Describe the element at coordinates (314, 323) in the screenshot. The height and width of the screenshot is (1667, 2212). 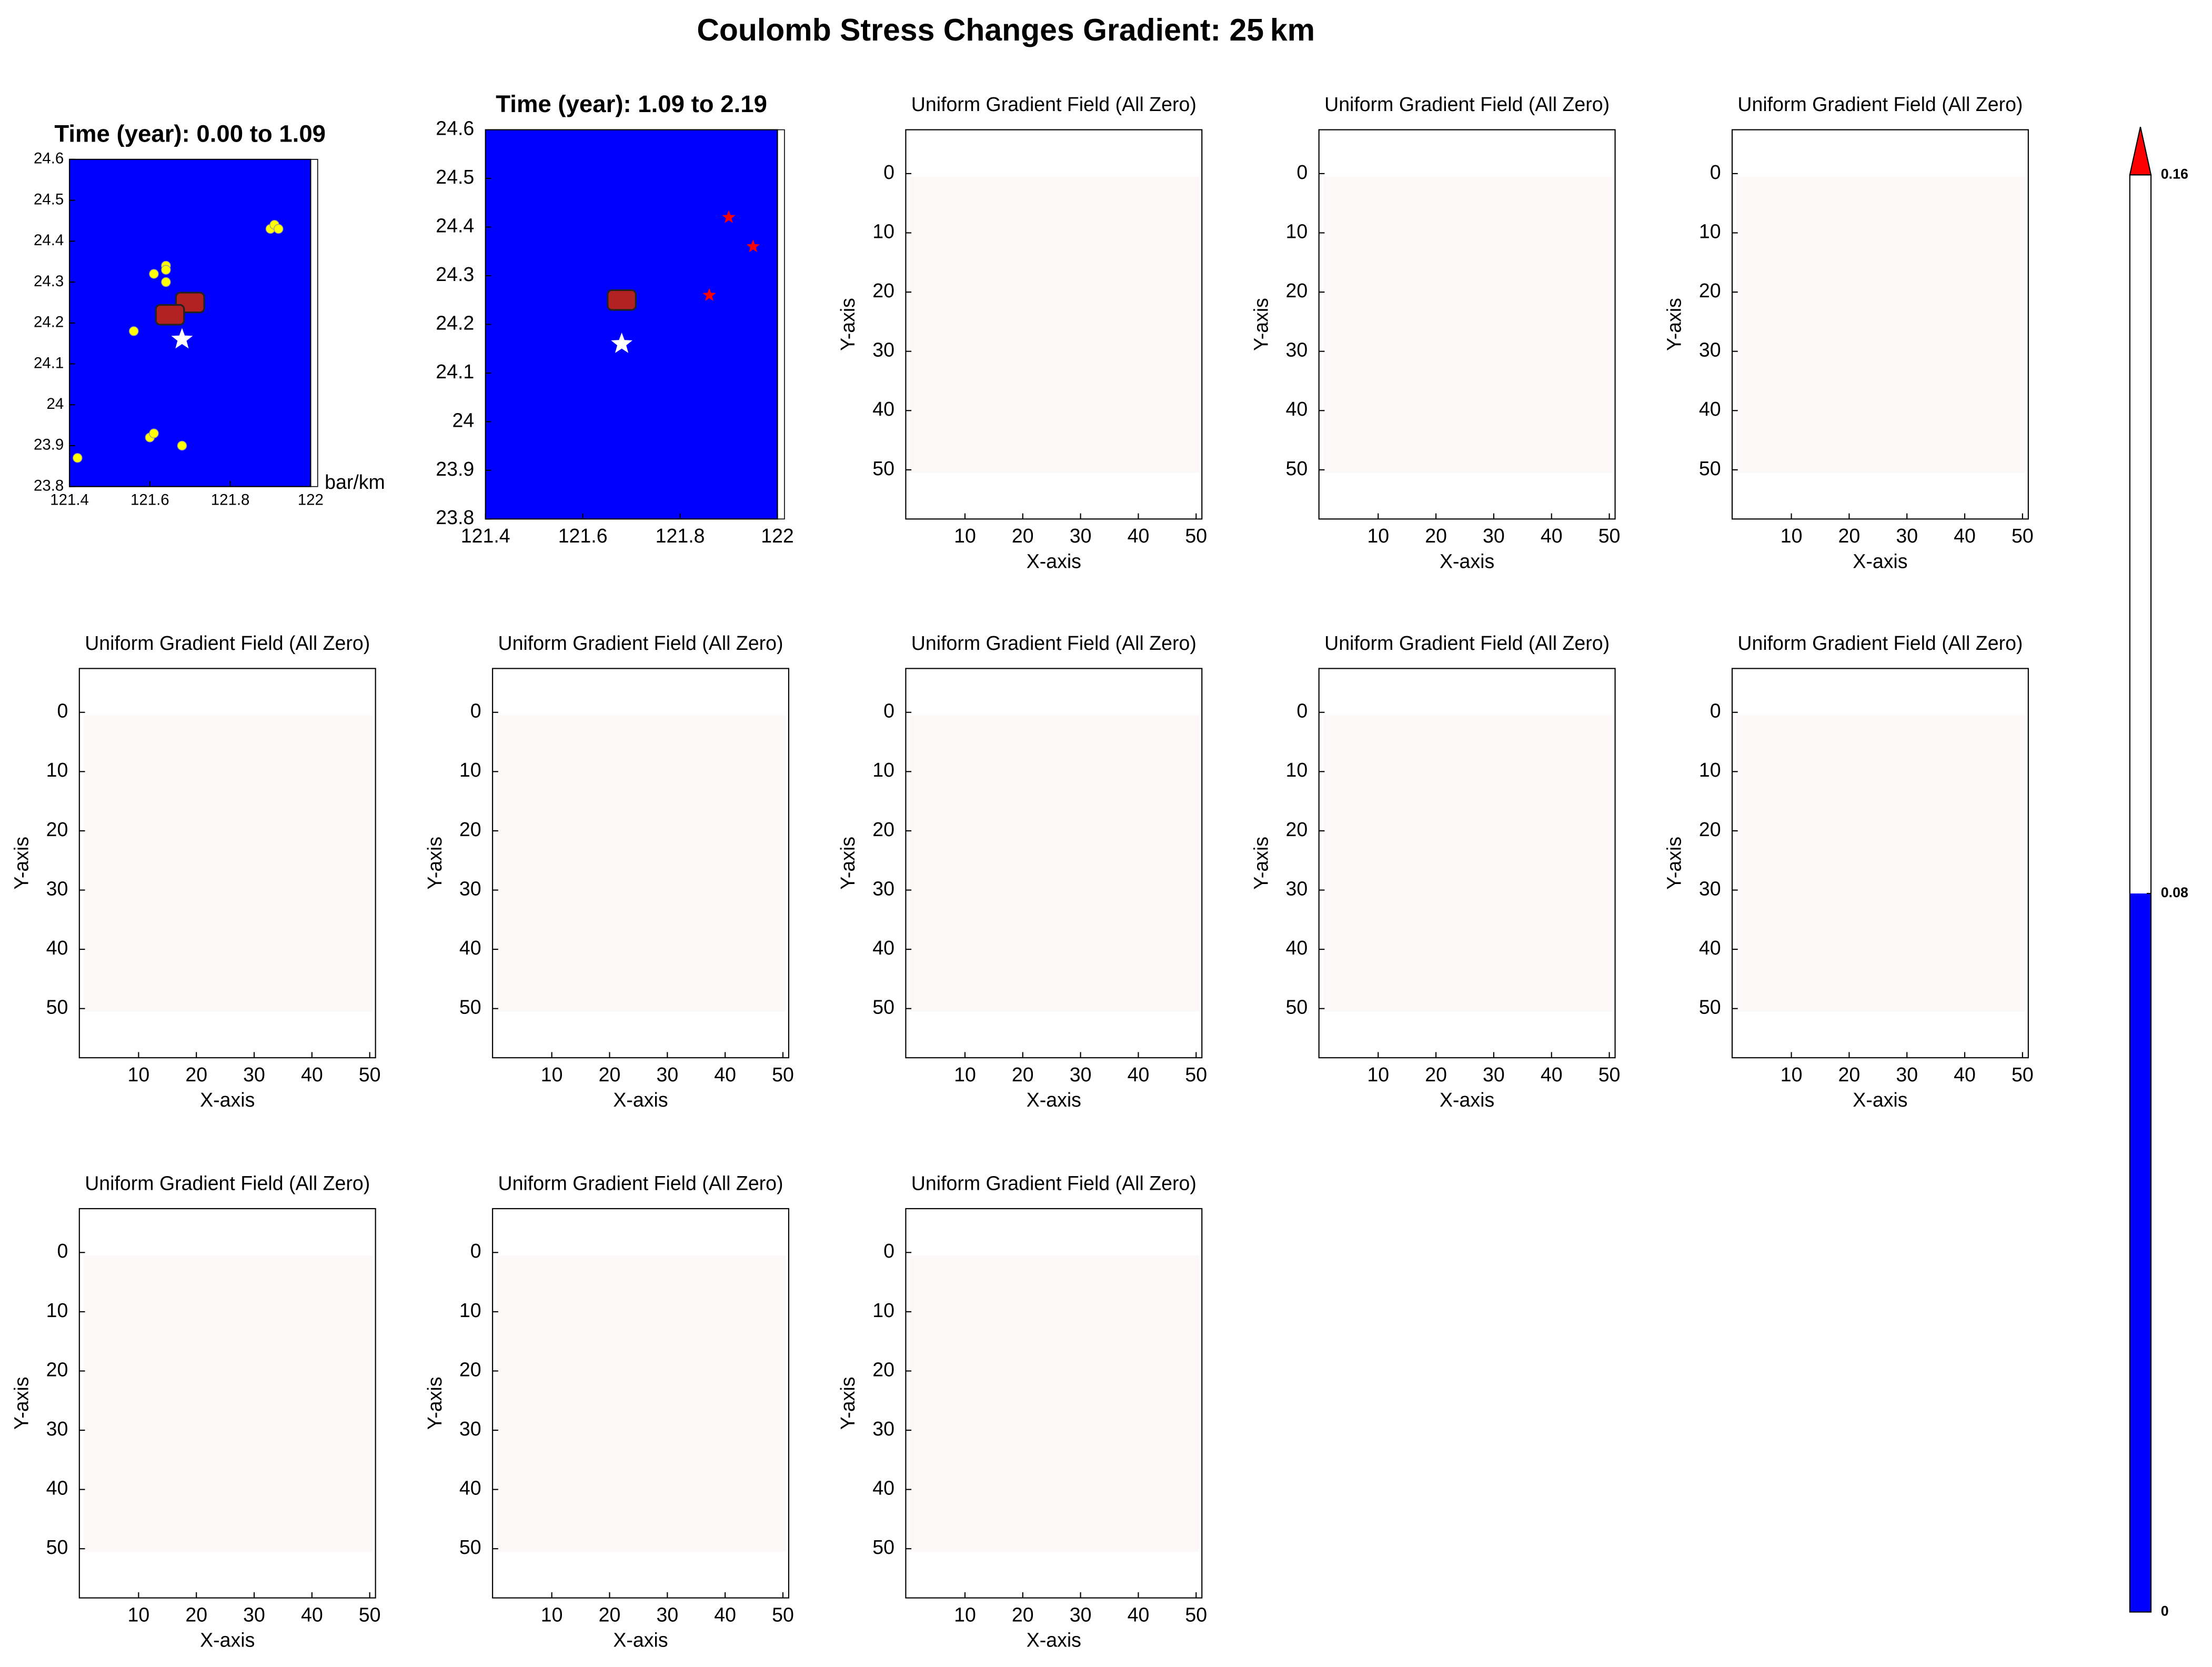
I see `colorbar-strip` at that location.